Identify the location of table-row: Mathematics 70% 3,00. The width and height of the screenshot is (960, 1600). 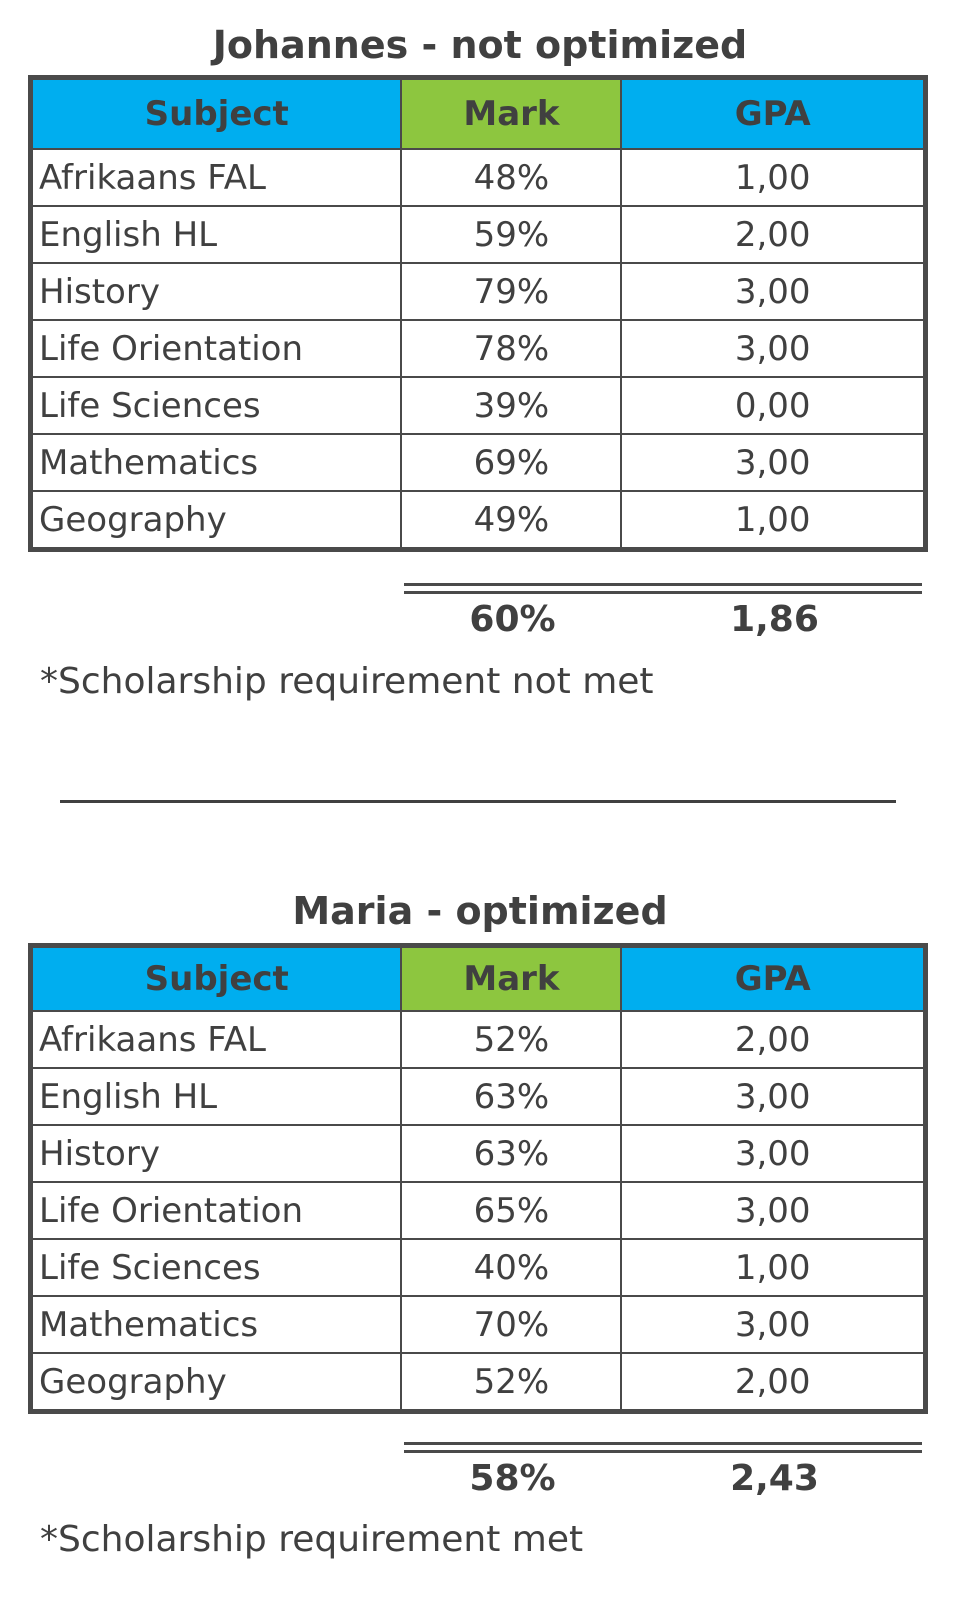
(478, 1324).